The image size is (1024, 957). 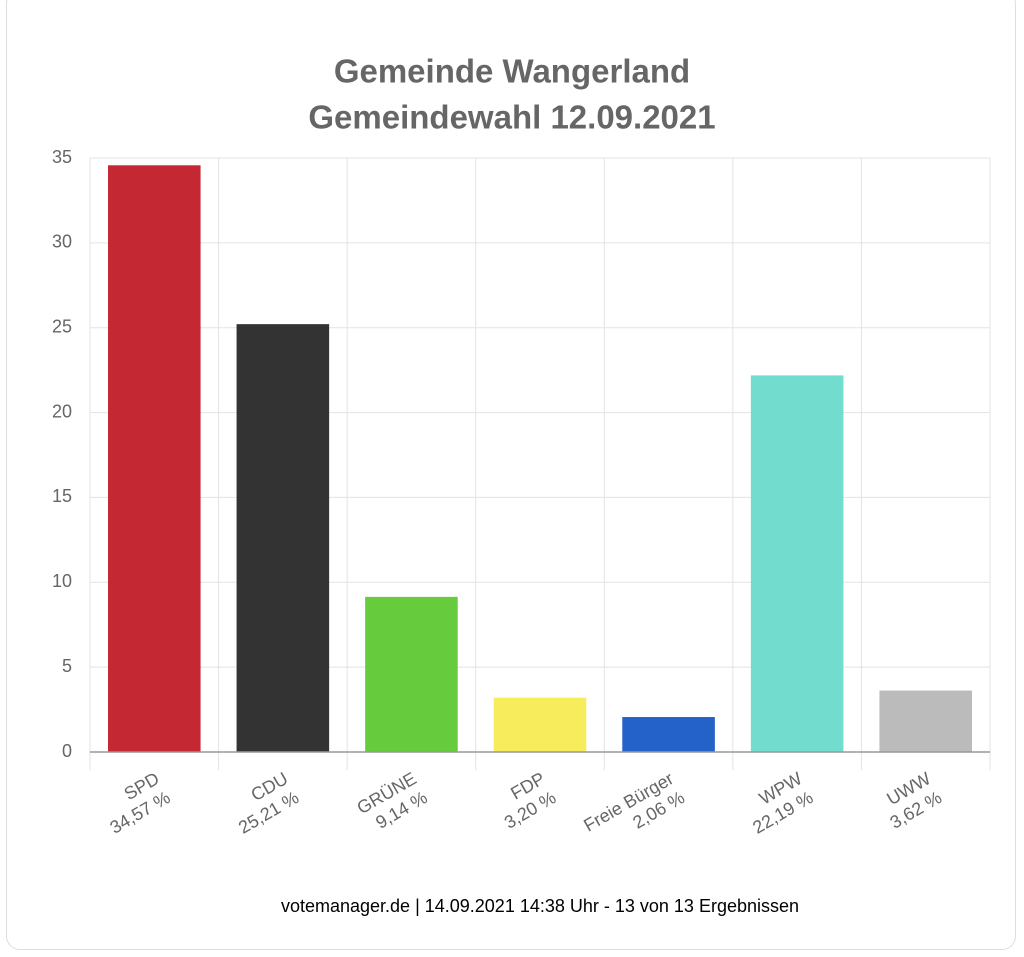 I want to click on y-tick-label: 10, so click(x=62, y=581).